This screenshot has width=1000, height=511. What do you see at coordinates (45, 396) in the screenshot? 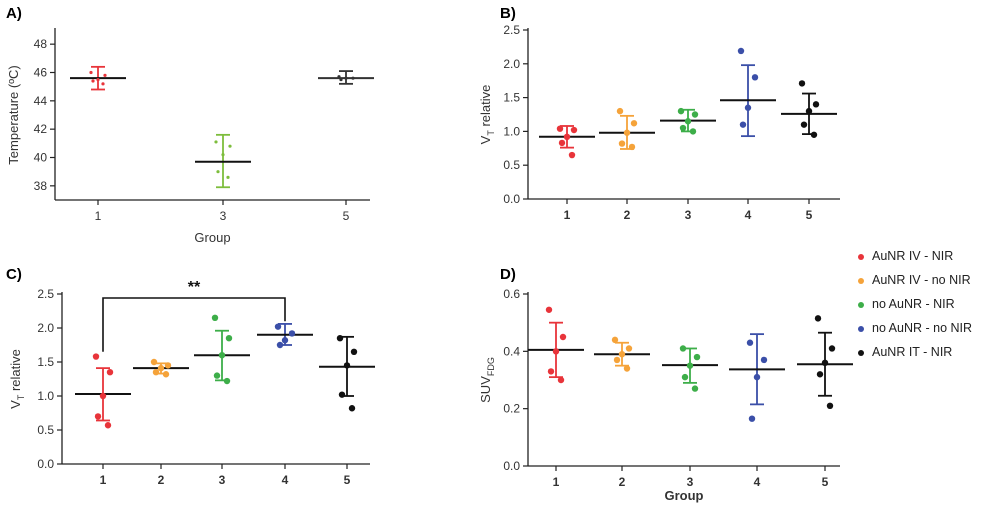
I see `y-tick-label: 1.0` at bounding box center [45, 396].